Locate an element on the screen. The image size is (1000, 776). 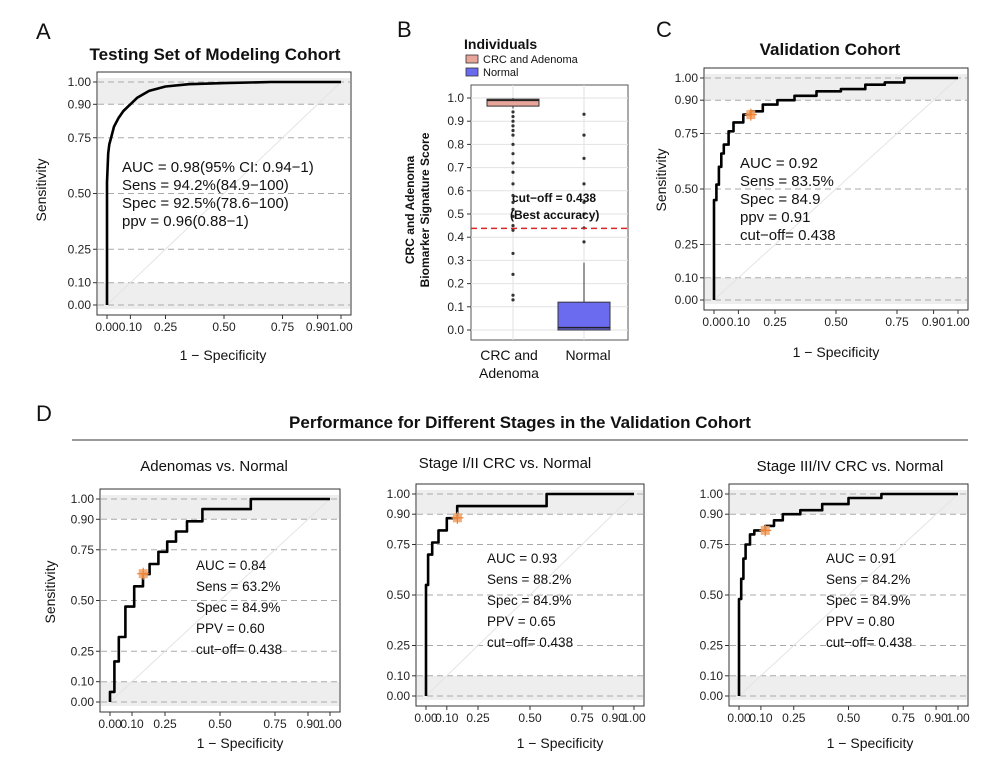
panel-letter-b: B is located at coordinates (404, 29).